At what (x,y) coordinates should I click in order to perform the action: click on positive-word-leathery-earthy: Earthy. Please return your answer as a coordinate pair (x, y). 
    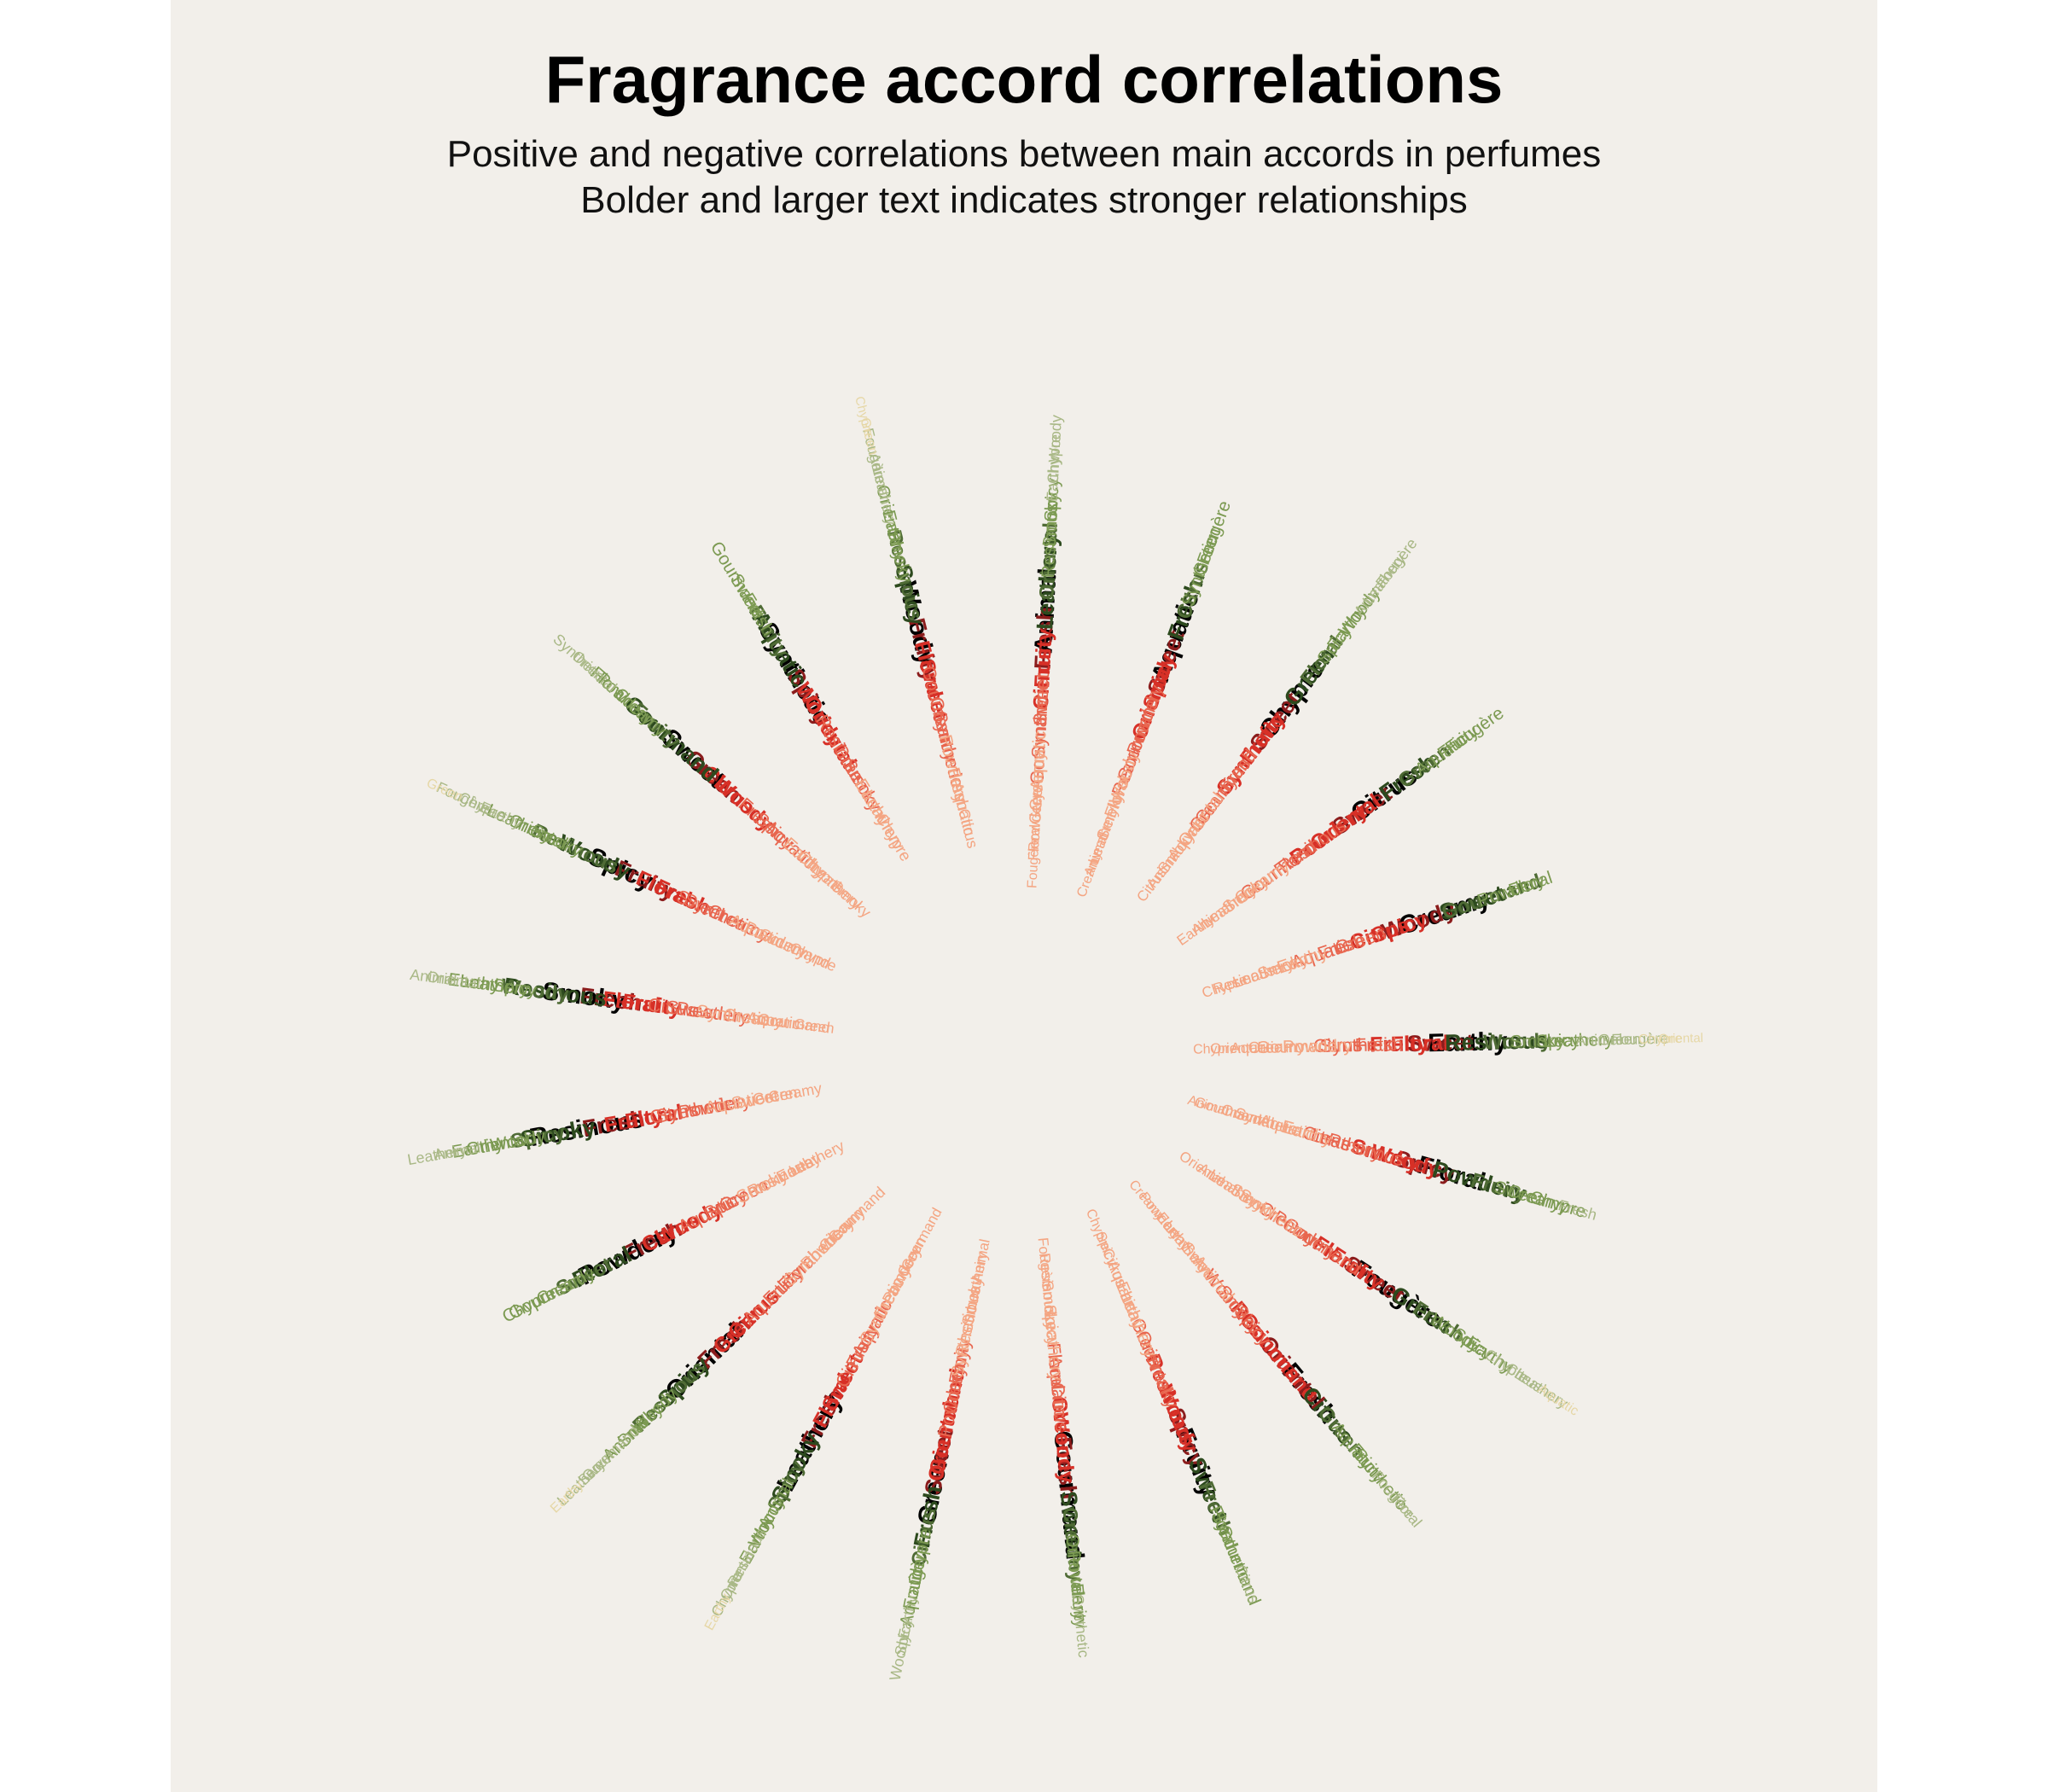
    Looking at the image, I should click on (718, 1612).